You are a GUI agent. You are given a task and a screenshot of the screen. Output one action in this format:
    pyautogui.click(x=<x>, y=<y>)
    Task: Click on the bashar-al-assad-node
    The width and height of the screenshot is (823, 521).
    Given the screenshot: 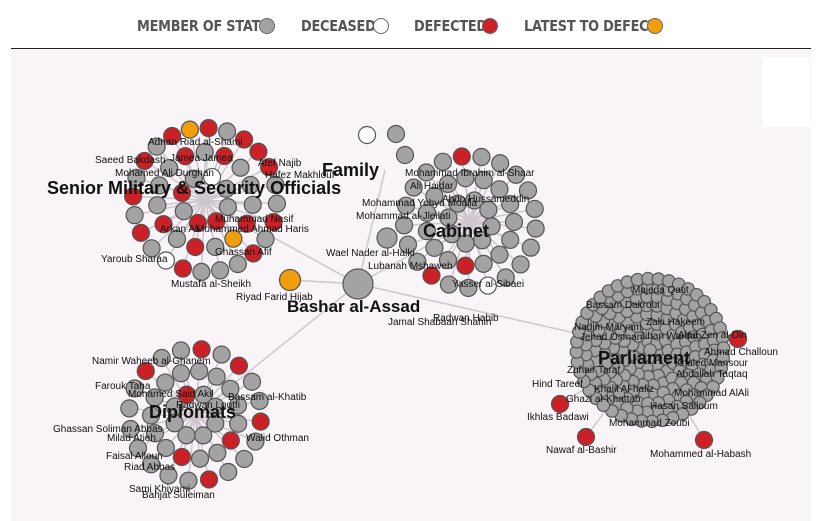 What is the action you would take?
    pyautogui.click(x=358, y=284)
    